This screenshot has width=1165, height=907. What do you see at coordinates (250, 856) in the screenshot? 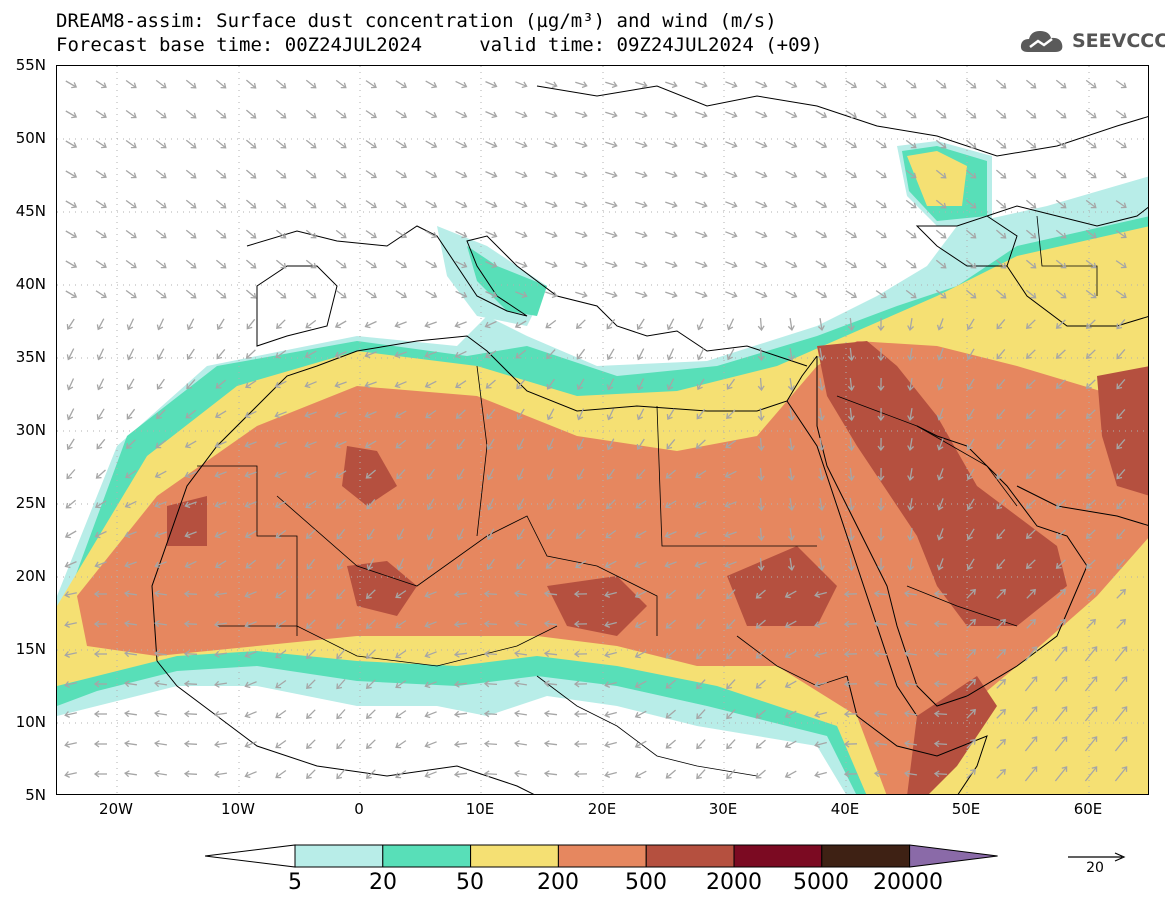
I see `colorbar-segment` at bounding box center [250, 856].